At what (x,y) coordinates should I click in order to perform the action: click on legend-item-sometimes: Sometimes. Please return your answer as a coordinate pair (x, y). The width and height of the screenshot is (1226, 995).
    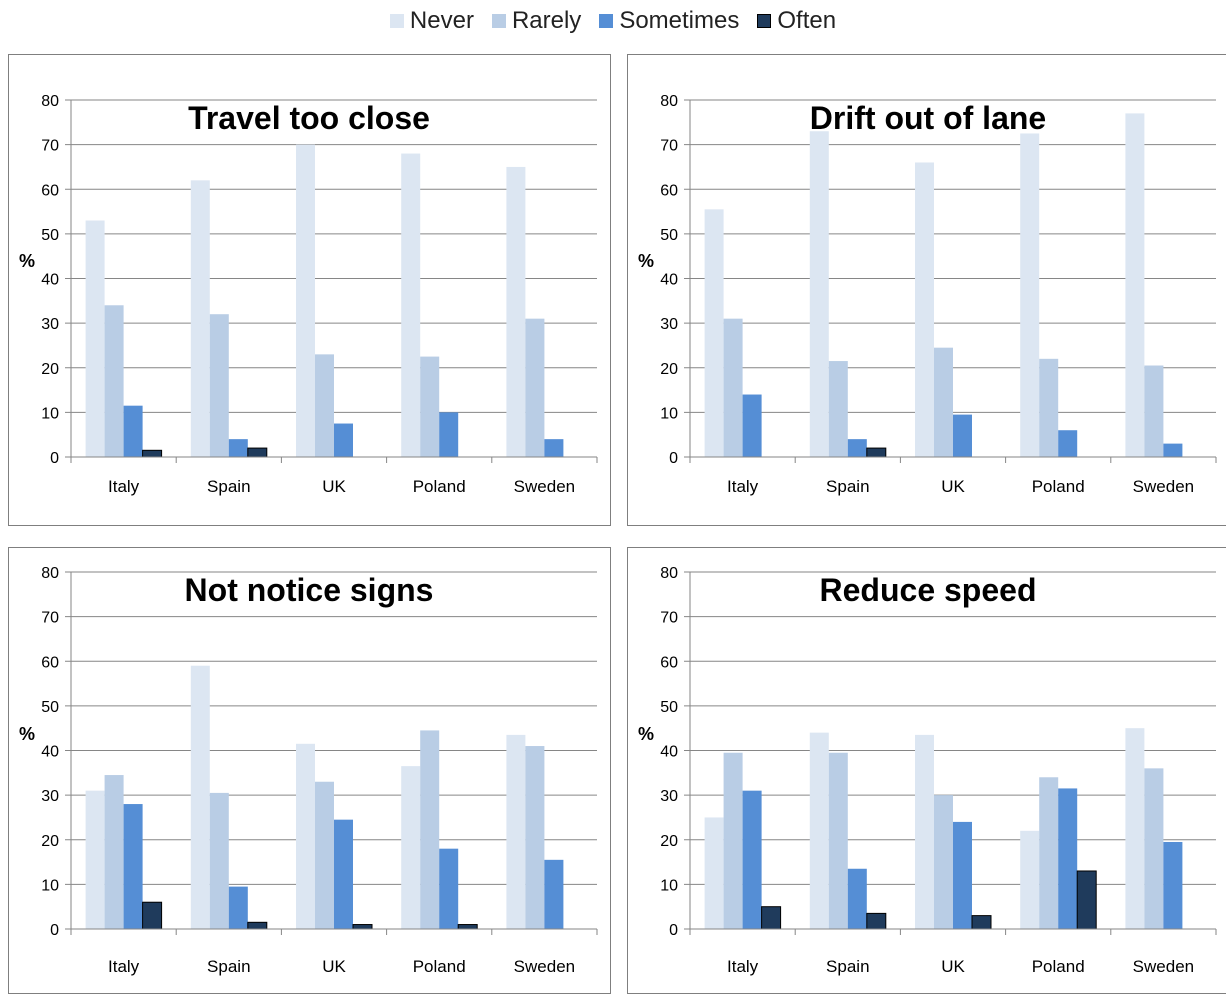
    Looking at the image, I should click on (669, 21).